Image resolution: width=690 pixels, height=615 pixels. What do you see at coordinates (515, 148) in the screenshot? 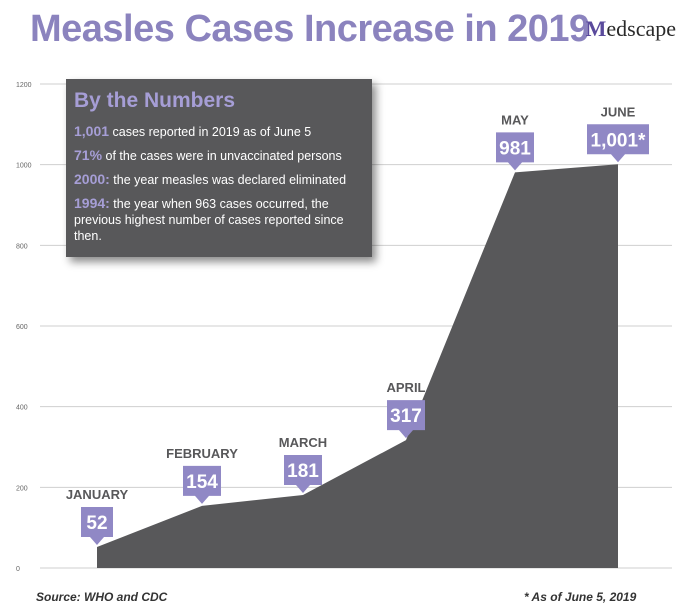
I see `value-label: 981` at bounding box center [515, 148].